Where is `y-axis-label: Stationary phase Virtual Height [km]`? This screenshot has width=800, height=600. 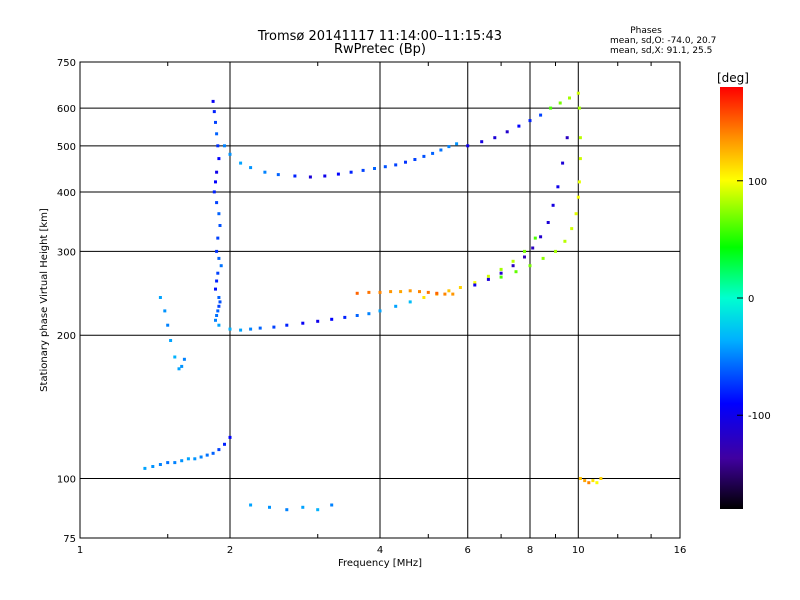
y-axis-label: Stationary phase Virtual Height [km] is located at coordinates (44, 300).